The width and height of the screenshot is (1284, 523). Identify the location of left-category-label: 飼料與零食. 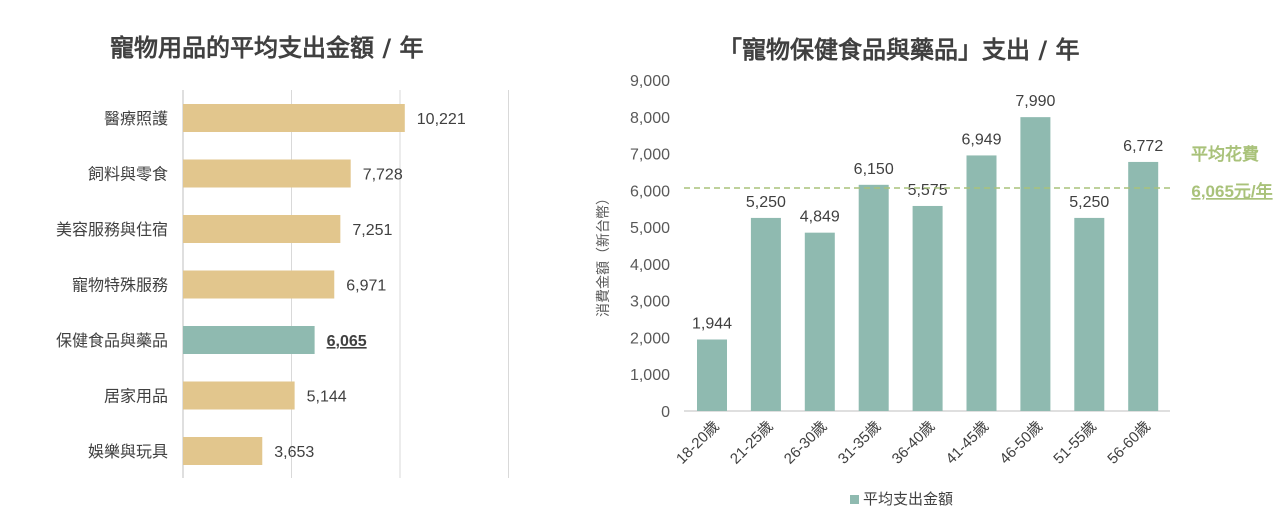
(128, 175).